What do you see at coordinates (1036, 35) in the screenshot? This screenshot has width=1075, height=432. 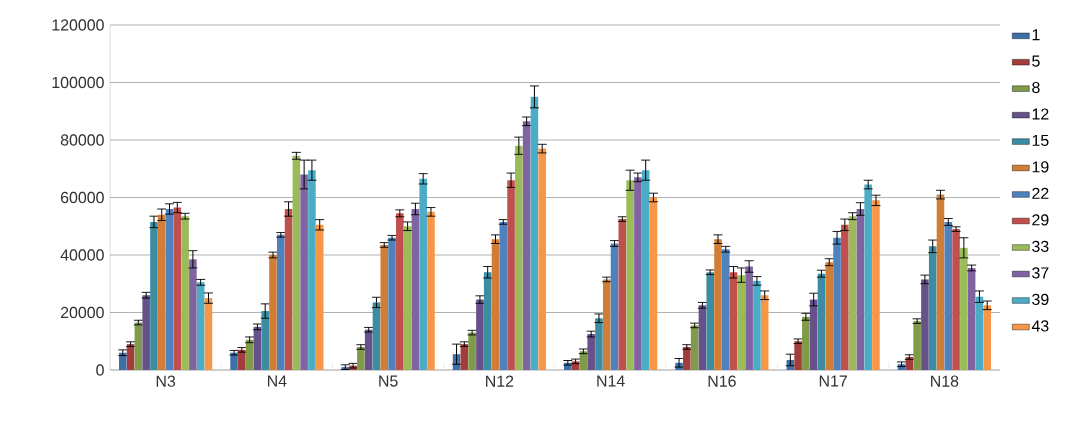 I see `legend-label: 1` at bounding box center [1036, 35].